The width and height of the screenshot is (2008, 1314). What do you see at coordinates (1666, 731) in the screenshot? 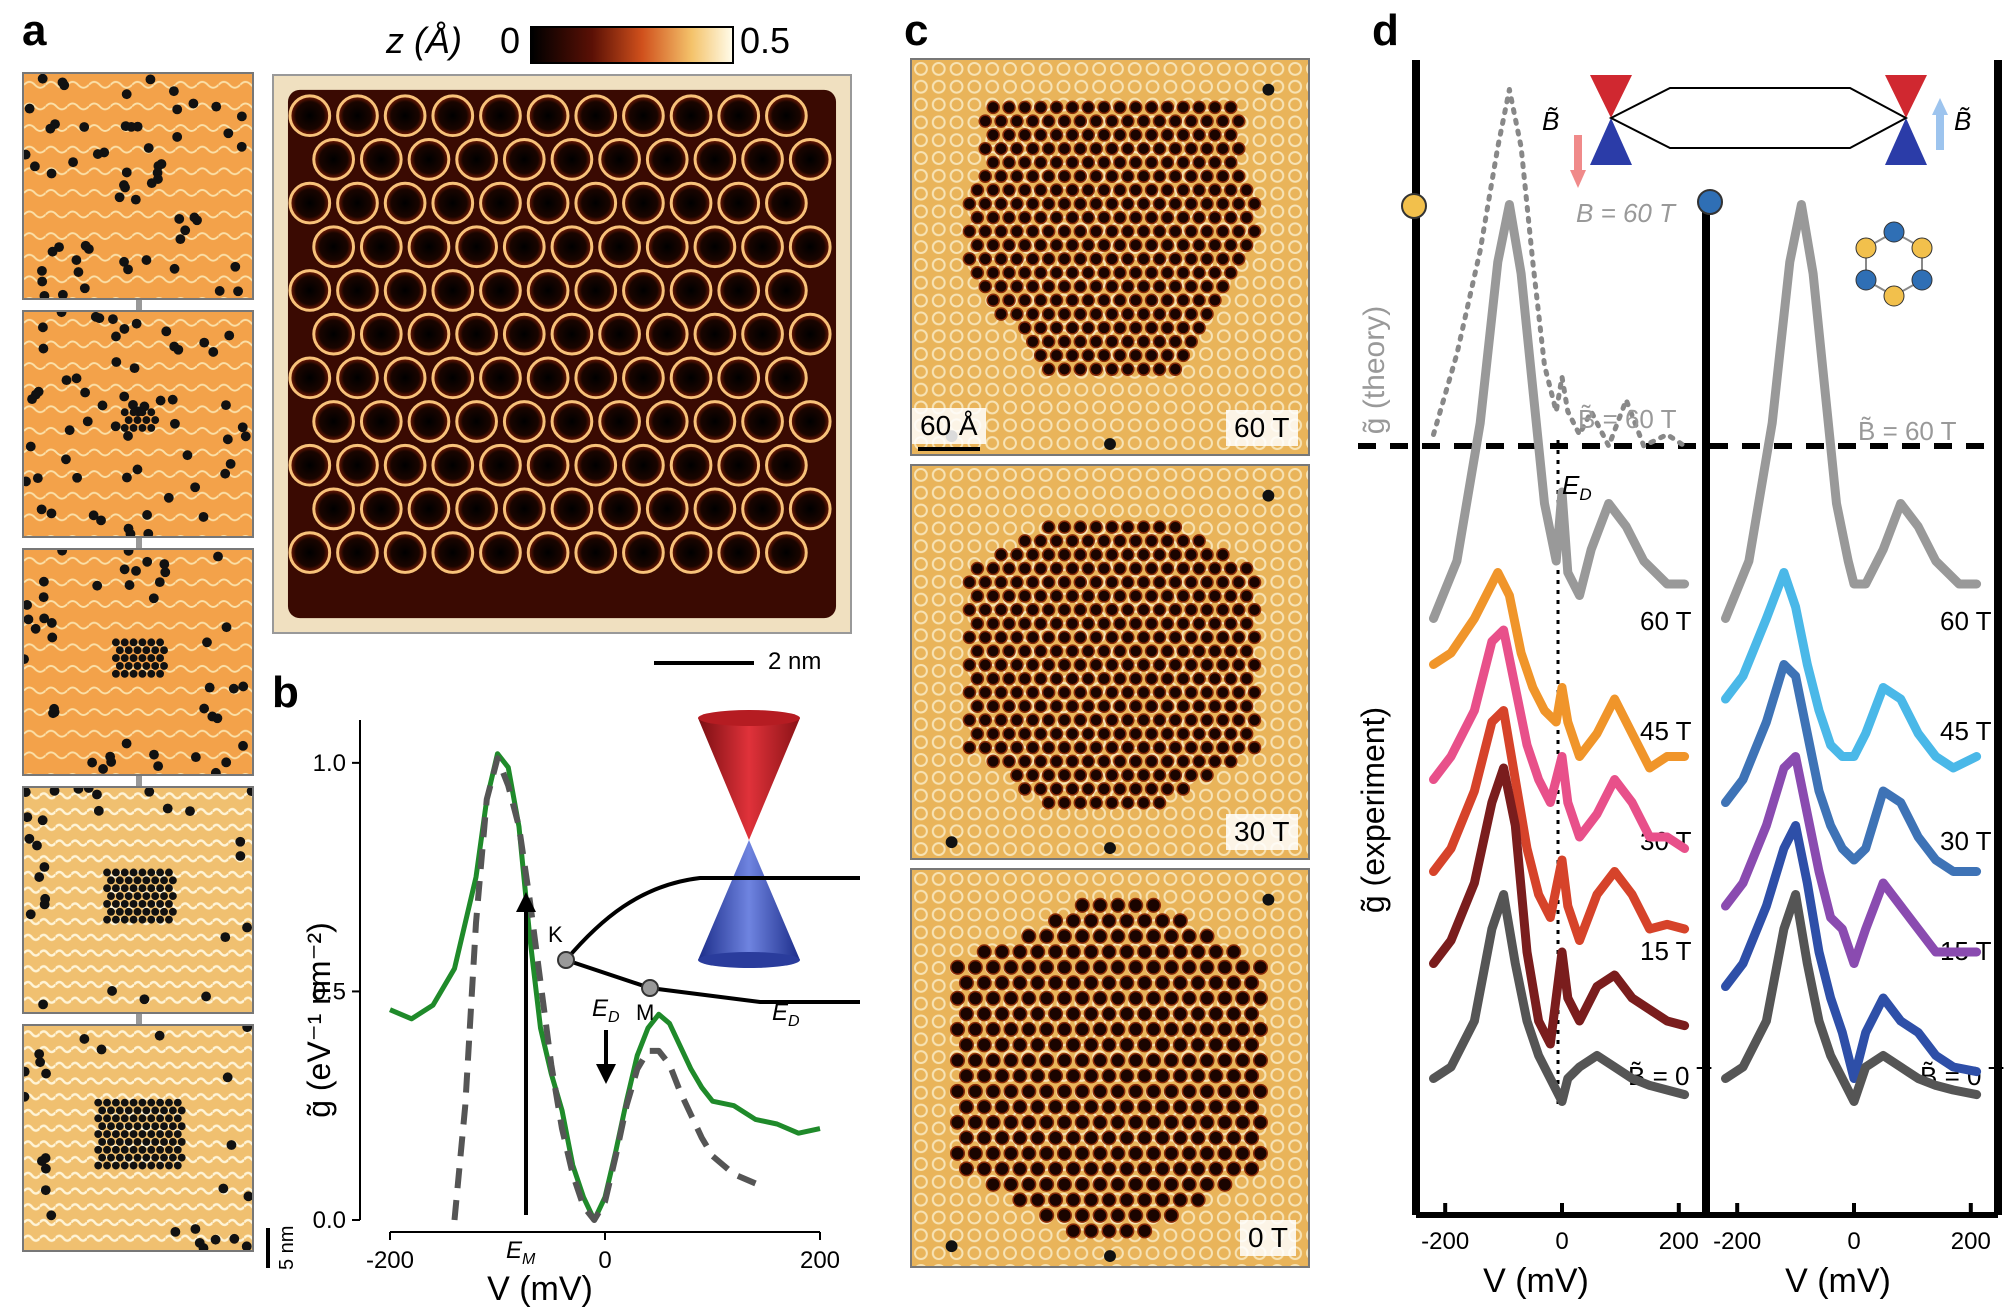
I see `d-exp-label-left: 45 T` at bounding box center [1666, 731].